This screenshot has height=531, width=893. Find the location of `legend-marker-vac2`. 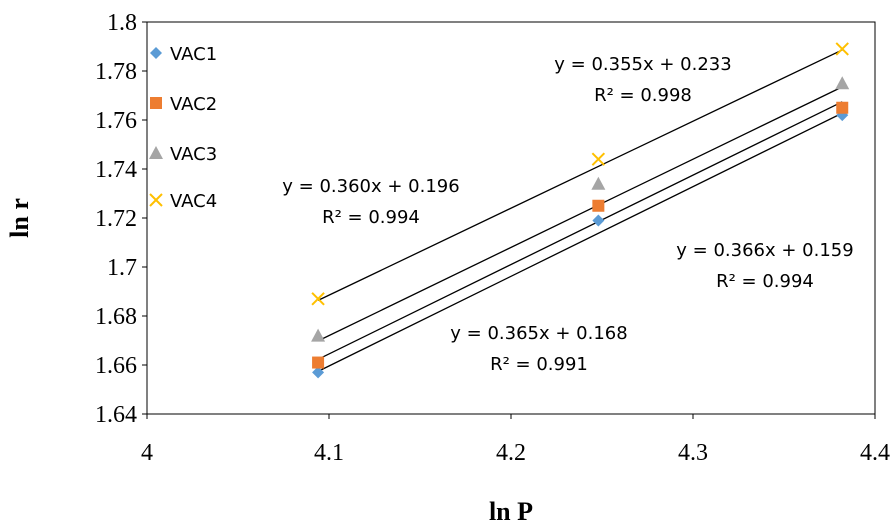

legend-marker-vac2 is located at coordinates (156, 103).